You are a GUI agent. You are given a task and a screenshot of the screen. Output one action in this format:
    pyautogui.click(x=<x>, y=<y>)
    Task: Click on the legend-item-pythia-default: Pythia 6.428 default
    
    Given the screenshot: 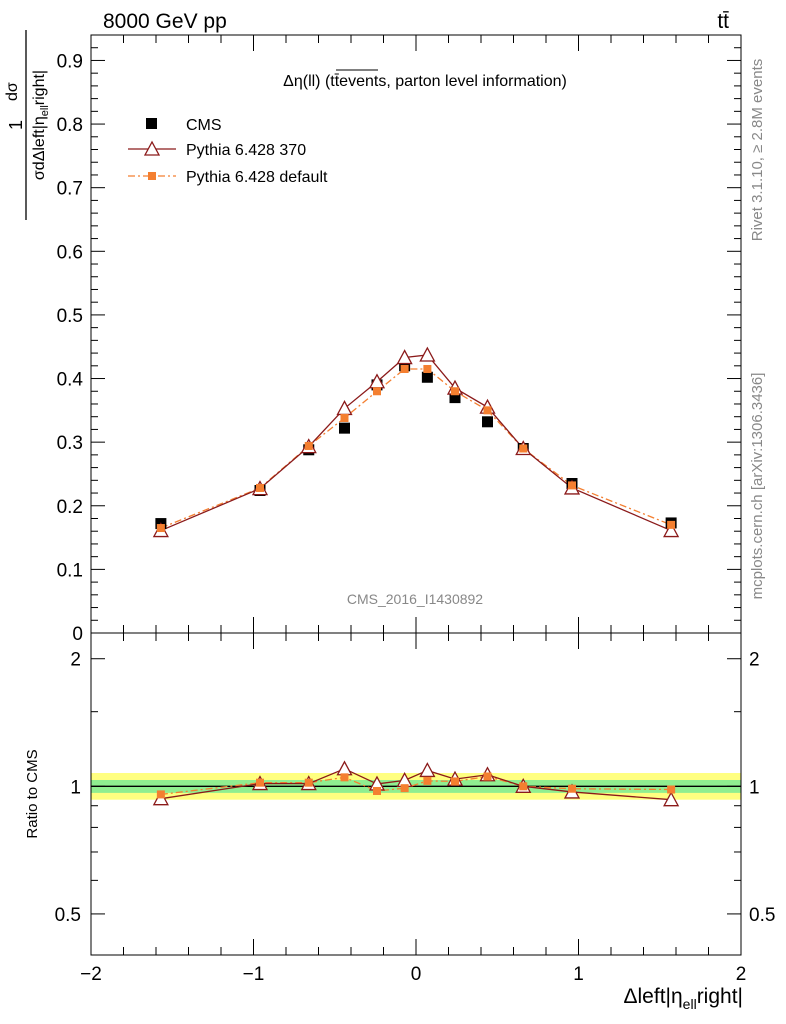 What is the action you would take?
    pyautogui.click(x=228, y=177)
    